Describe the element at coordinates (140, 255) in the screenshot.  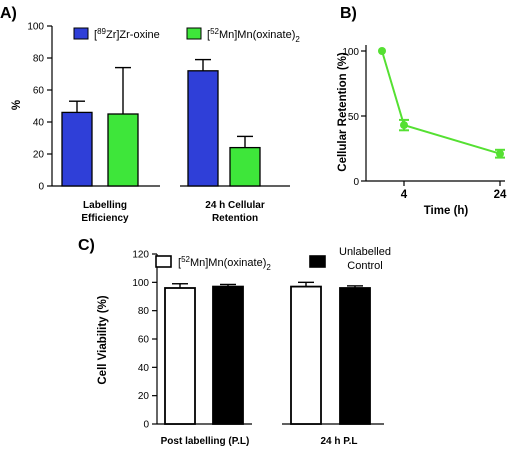
I see `chart-c-ytick-label: 120` at that location.